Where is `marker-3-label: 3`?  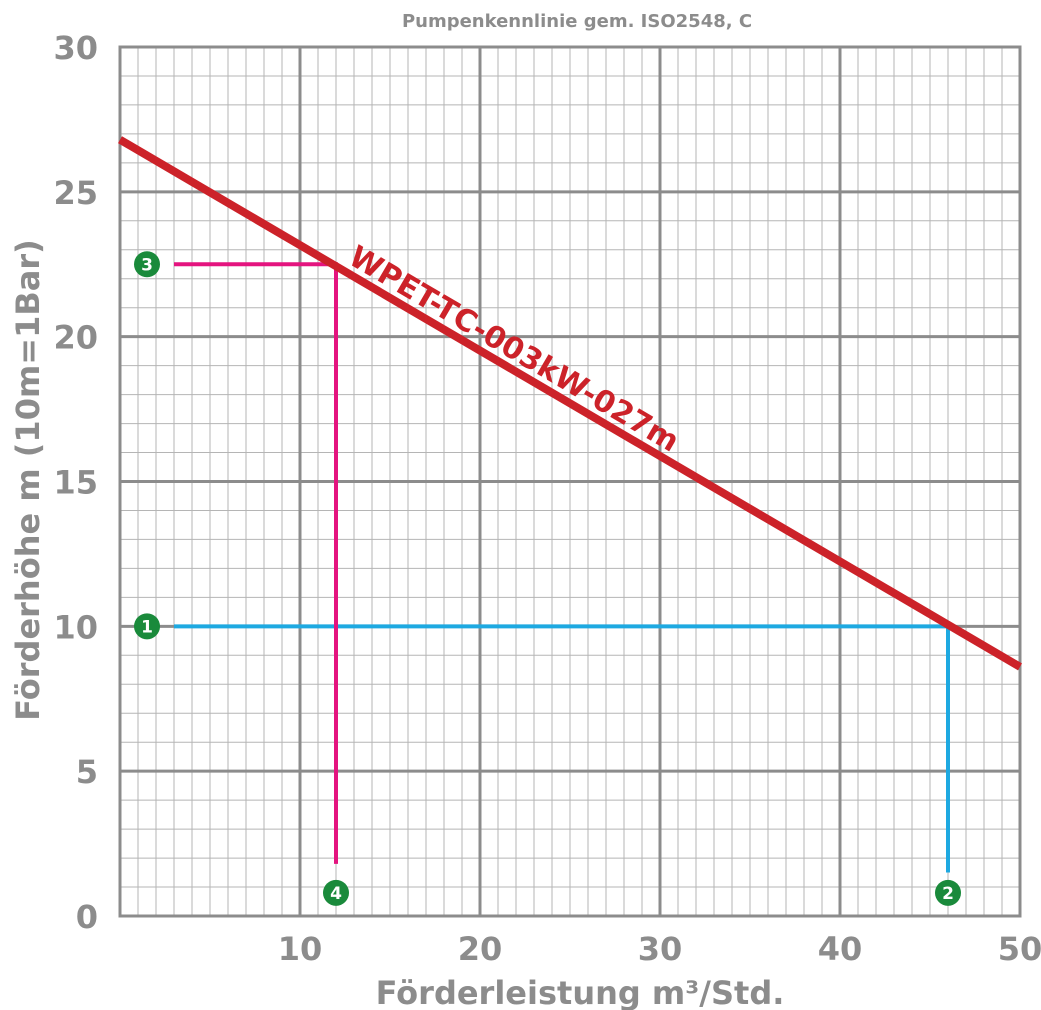
marker-3-label: 3 is located at coordinates (147, 265).